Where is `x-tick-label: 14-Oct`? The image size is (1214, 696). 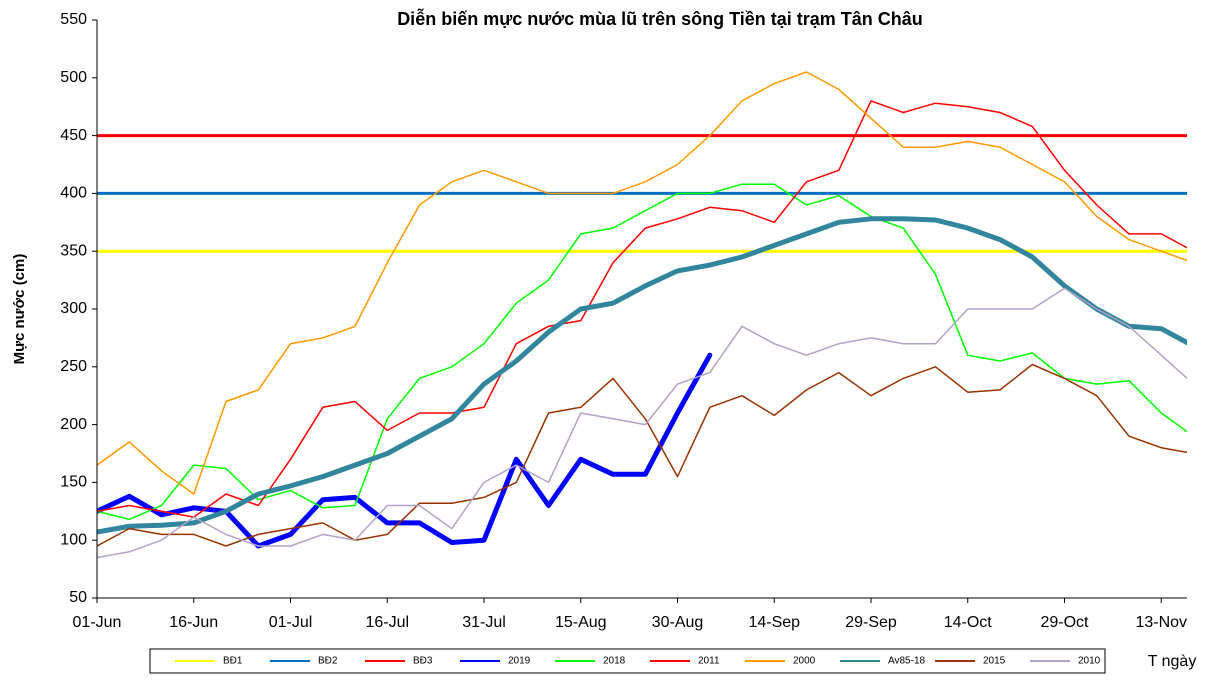 x-tick-label: 14-Oct is located at coordinates (968, 622).